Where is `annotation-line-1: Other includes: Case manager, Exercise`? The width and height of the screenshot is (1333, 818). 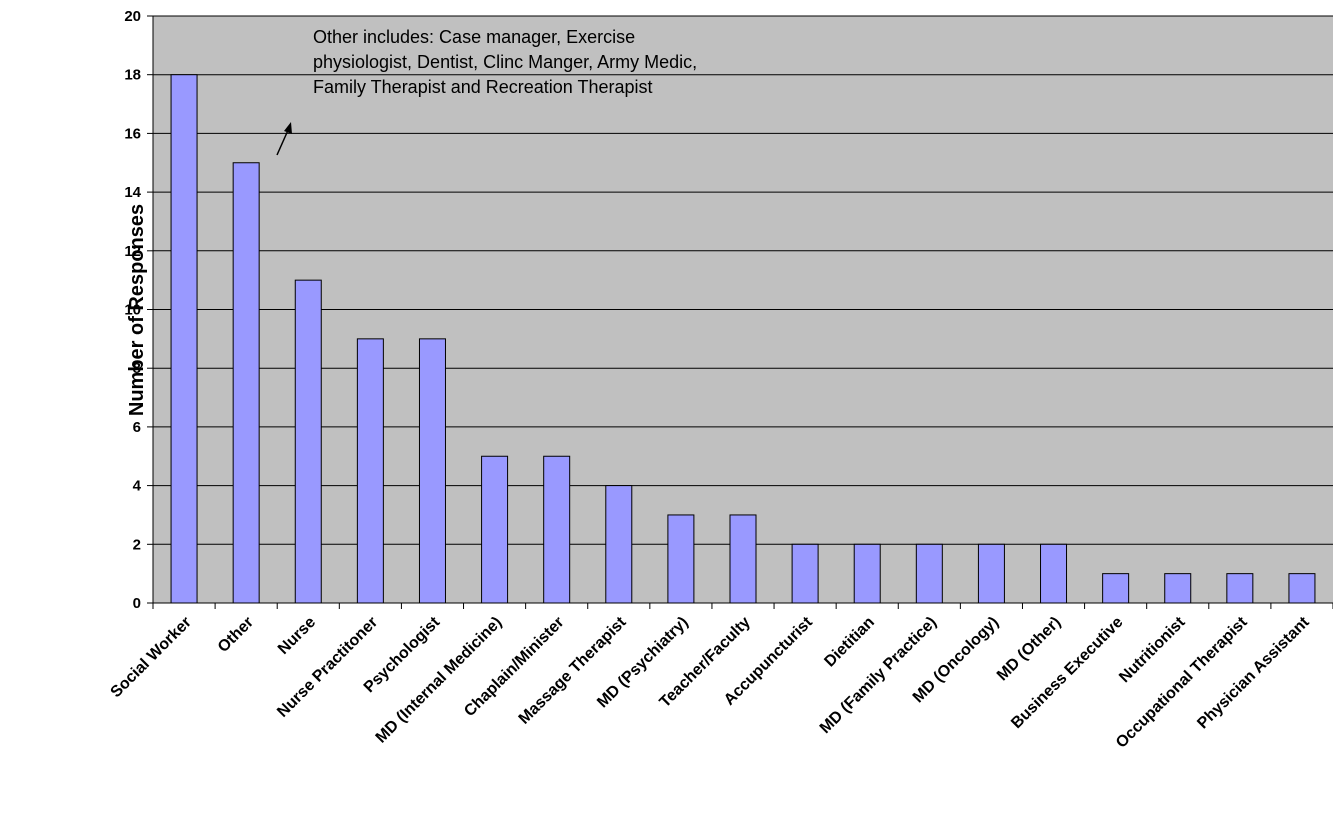 annotation-line-1: Other includes: Case manager, Exercise is located at coordinates (474, 37).